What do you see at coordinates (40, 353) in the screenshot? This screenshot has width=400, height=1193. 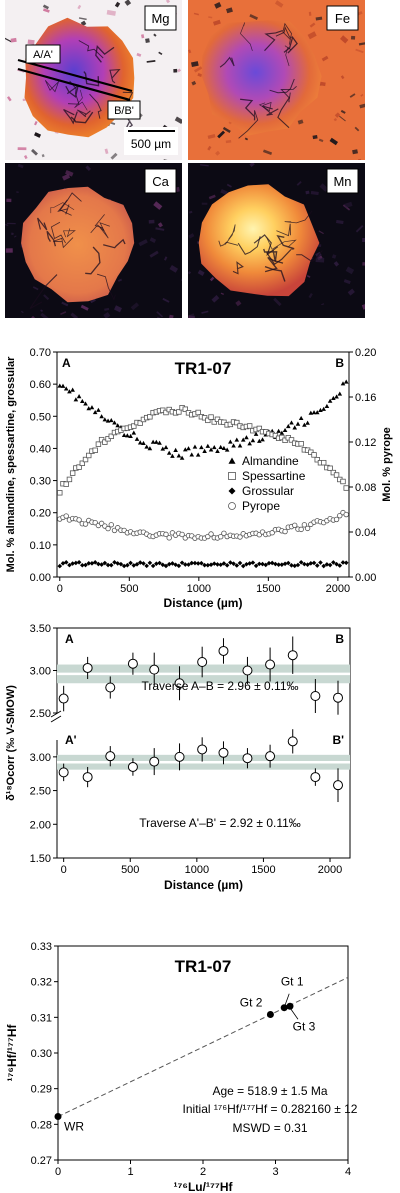 I see `y-tick-label: 0.70` at bounding box center [40, 353].